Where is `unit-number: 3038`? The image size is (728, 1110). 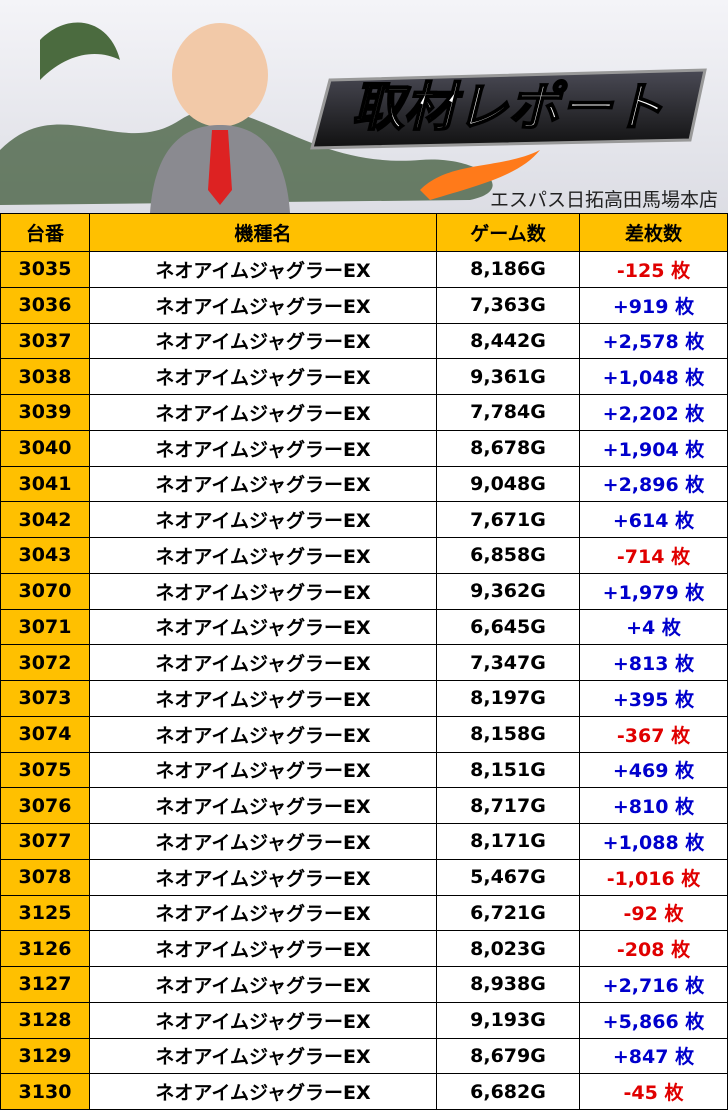
unit-number: 3038 is located at coordinates (45, 377).